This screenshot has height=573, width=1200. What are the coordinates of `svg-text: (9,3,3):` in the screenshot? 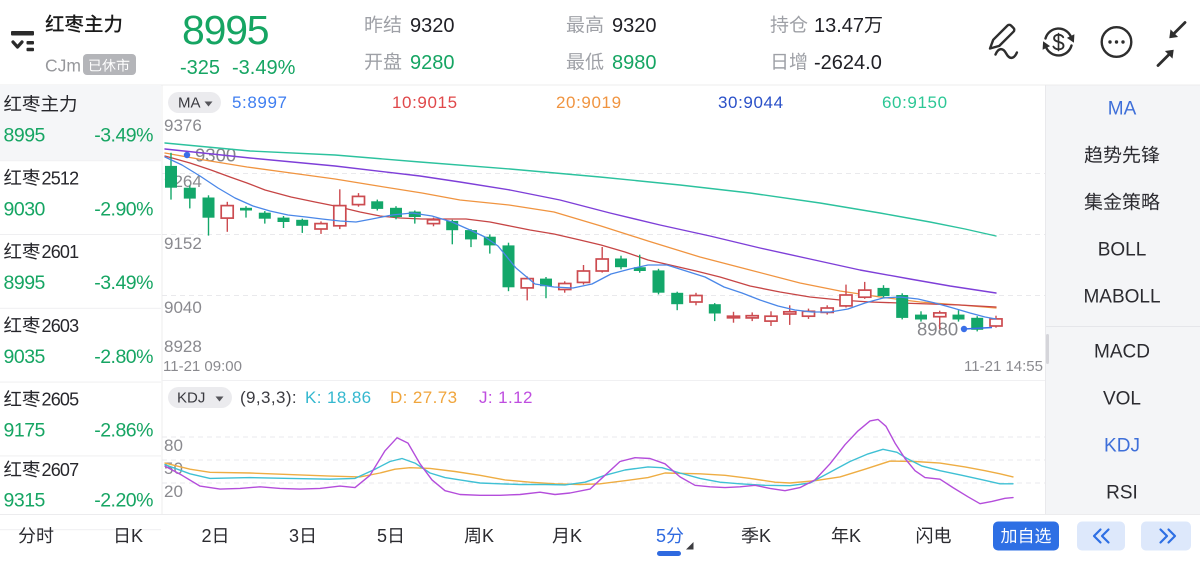 It's located at (268, 397).